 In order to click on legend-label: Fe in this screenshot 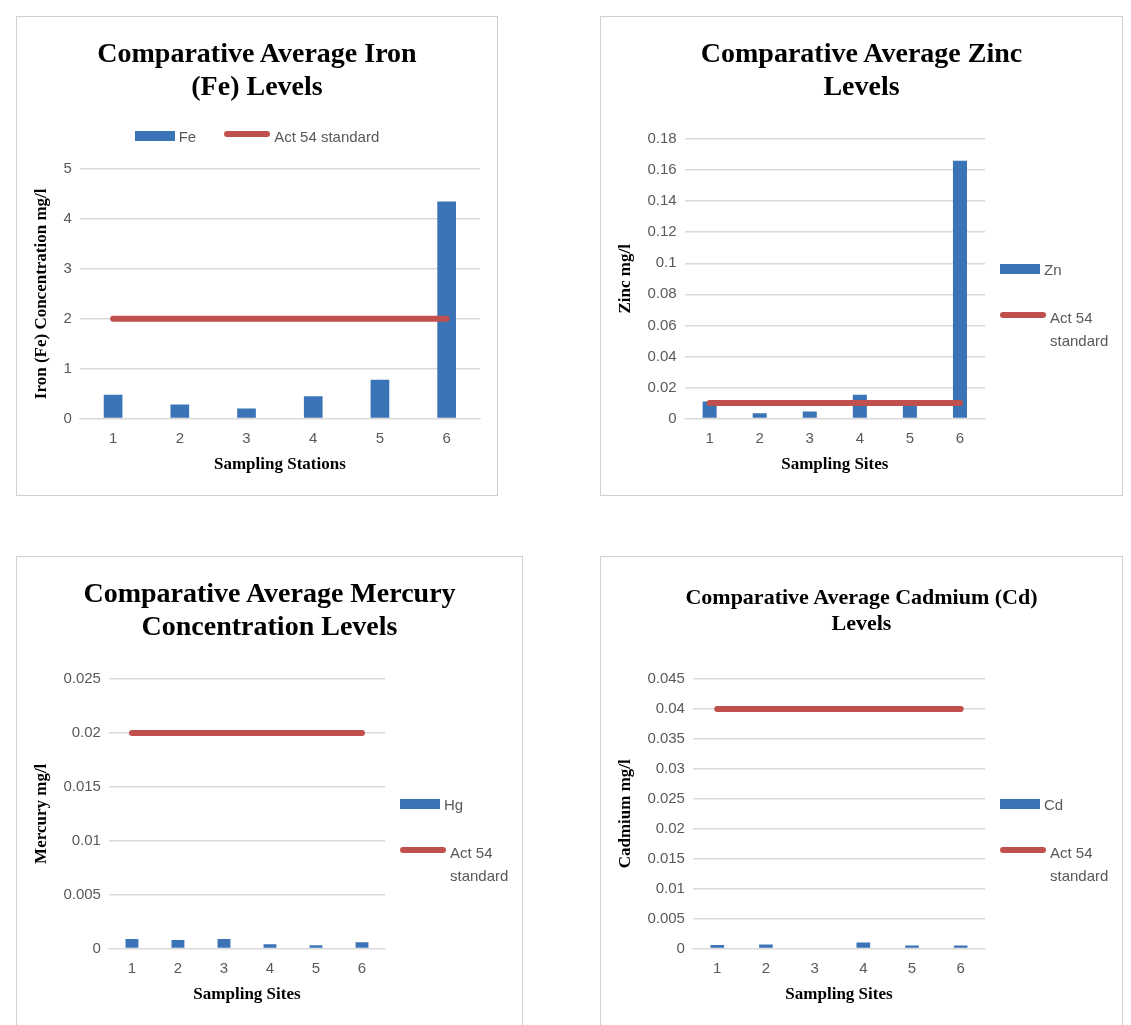, I will do `click(187, 136)`.